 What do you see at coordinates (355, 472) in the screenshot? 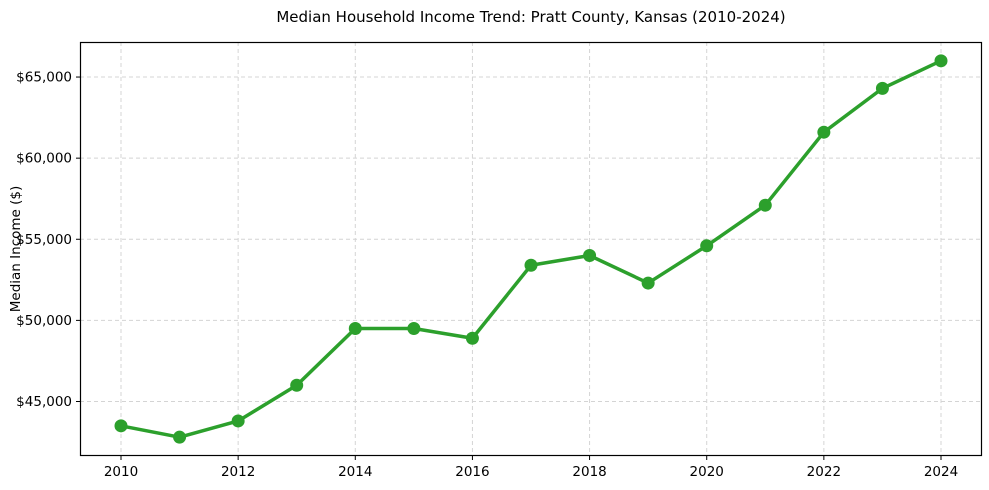
I see `x-tick-label: 2014` at bounding box center [355, 472].